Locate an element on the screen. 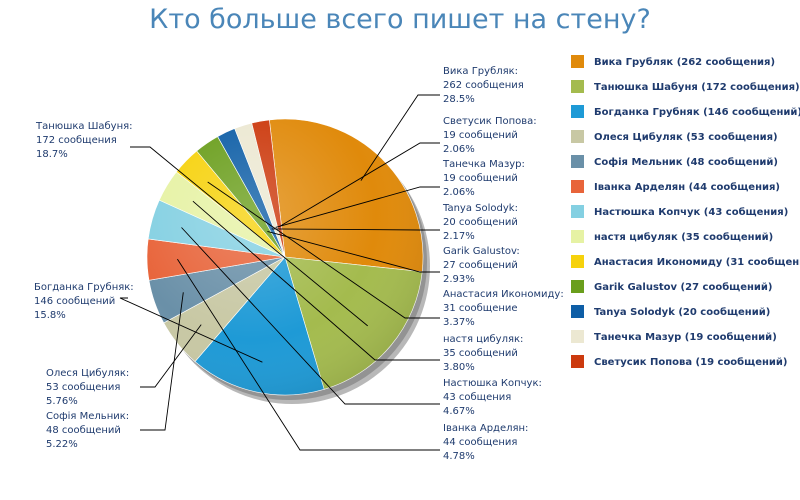 This screenshot has height=500, width=800. slice-label-label: Светусик Попова: is located at coordinates (490, 121).